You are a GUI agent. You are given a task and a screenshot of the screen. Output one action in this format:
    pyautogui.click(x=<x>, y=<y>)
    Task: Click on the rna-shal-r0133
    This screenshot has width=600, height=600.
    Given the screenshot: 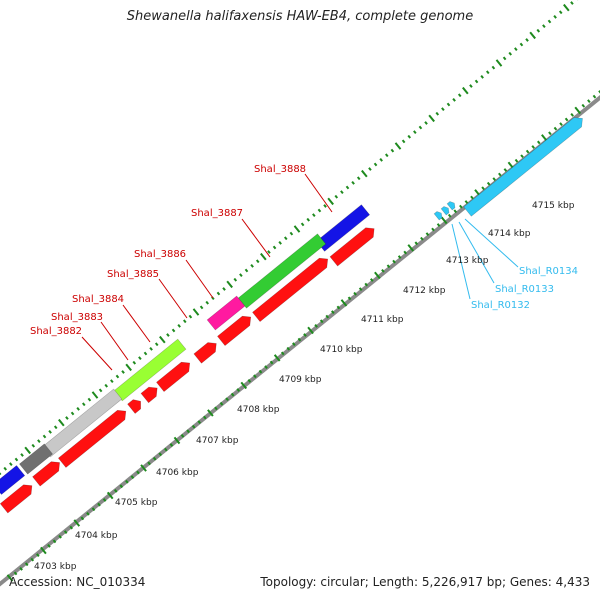 What is the action you would take?
    pyautogui.click(x=445, y=211)
    